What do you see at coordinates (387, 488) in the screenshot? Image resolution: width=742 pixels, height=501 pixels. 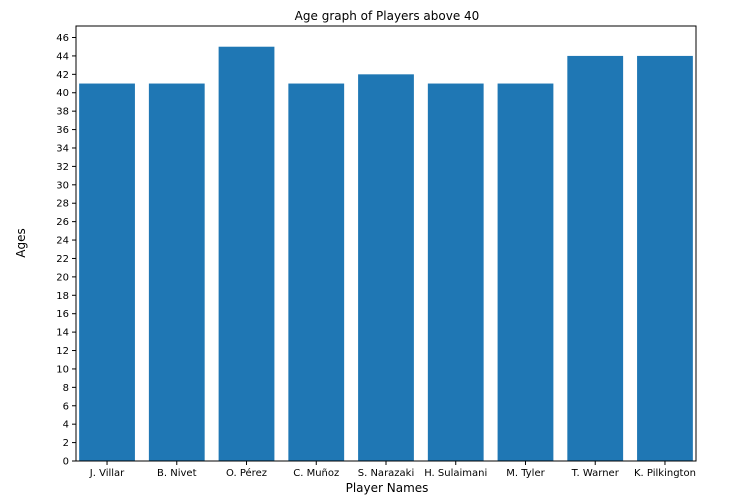 I see `x-axis-label: Player Names` at bounding box center [387, 488].